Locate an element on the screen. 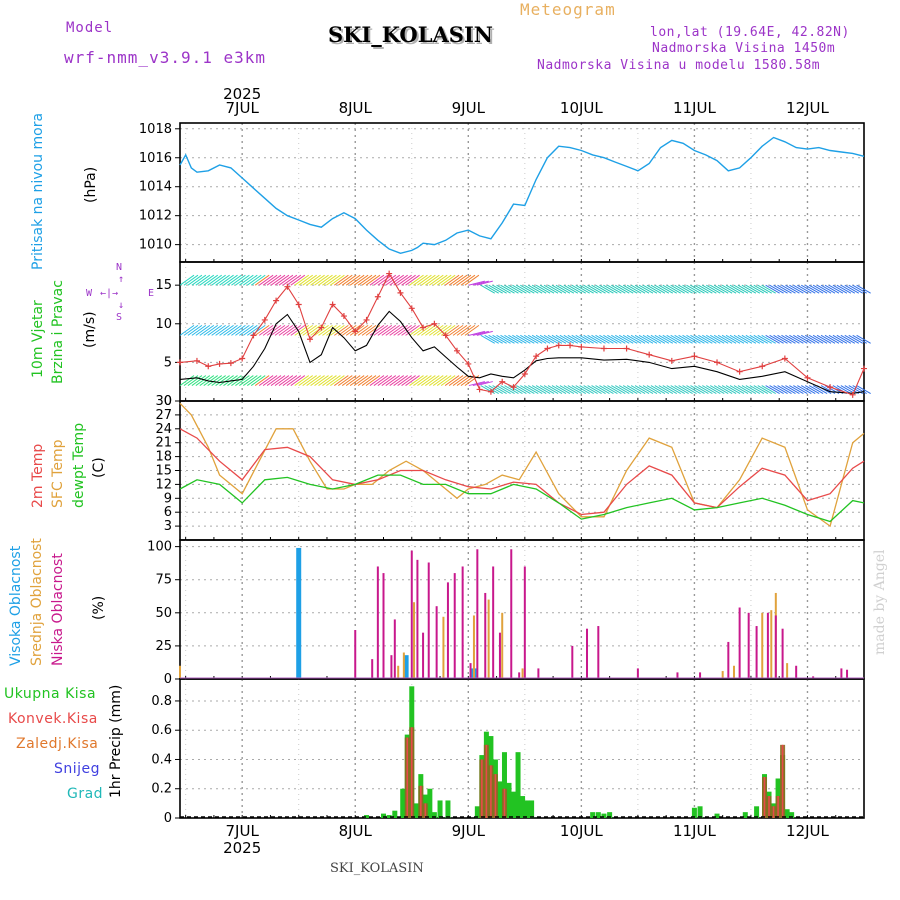 The image size is (900, 900). y-tick-label: 12 is located at coordinates (163, 484).